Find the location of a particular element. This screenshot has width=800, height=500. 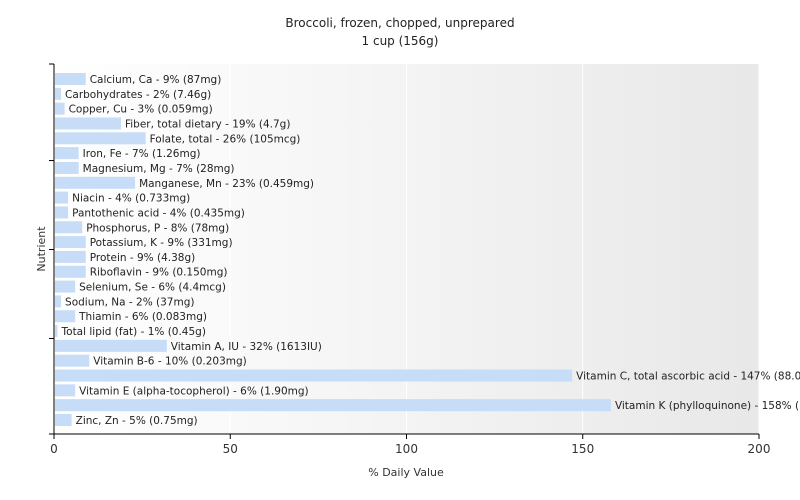

bar-label: Riboflavin - 9% (0.150mg) is located at coordinates (159, 273).